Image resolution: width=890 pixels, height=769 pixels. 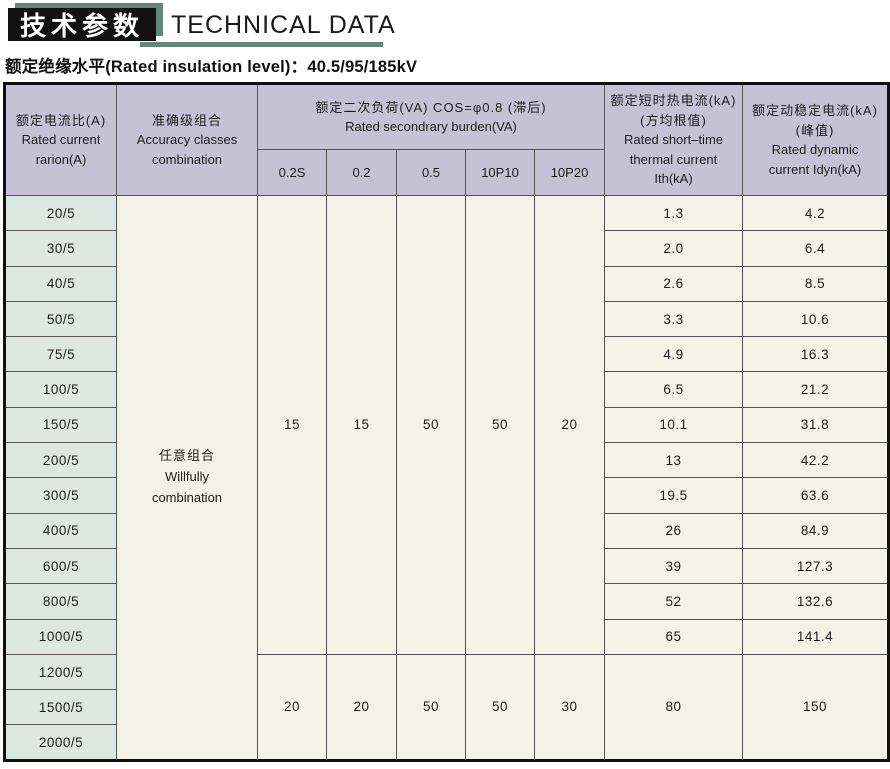 What do you see at coordinates (60, 566) in the screenshot?
I see `ratio-cell: 600/5` at bounding box center [60, 566].